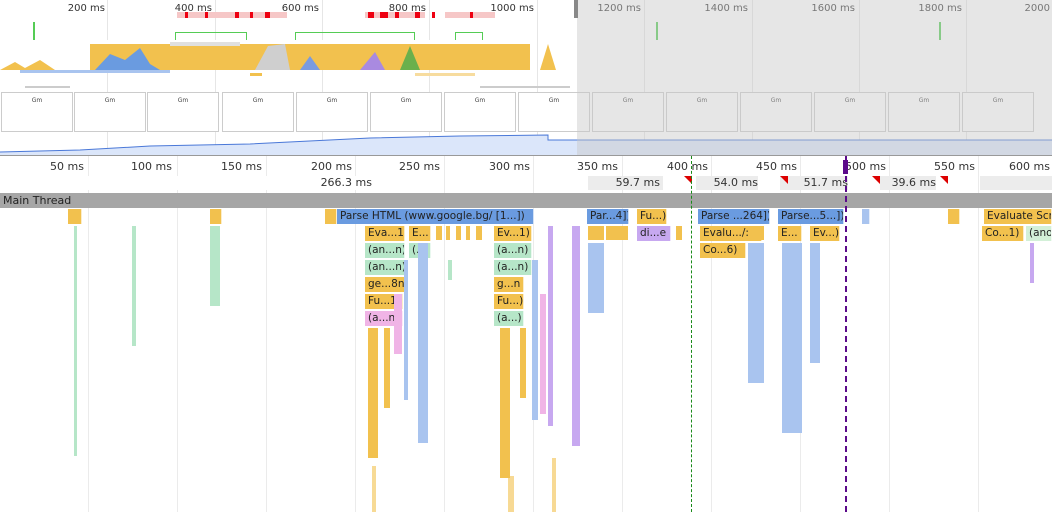 This screenshot has width=1052, height=512. I want to click on selection-handle, so click(576, 9).